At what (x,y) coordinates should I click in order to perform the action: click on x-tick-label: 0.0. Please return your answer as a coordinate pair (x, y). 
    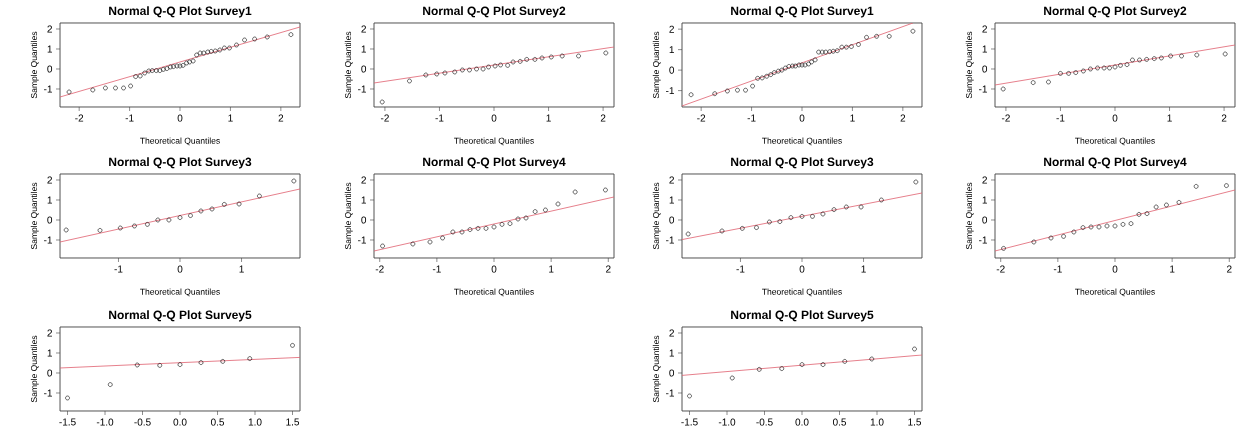
    Looking at the image, I should click on (802, 422).